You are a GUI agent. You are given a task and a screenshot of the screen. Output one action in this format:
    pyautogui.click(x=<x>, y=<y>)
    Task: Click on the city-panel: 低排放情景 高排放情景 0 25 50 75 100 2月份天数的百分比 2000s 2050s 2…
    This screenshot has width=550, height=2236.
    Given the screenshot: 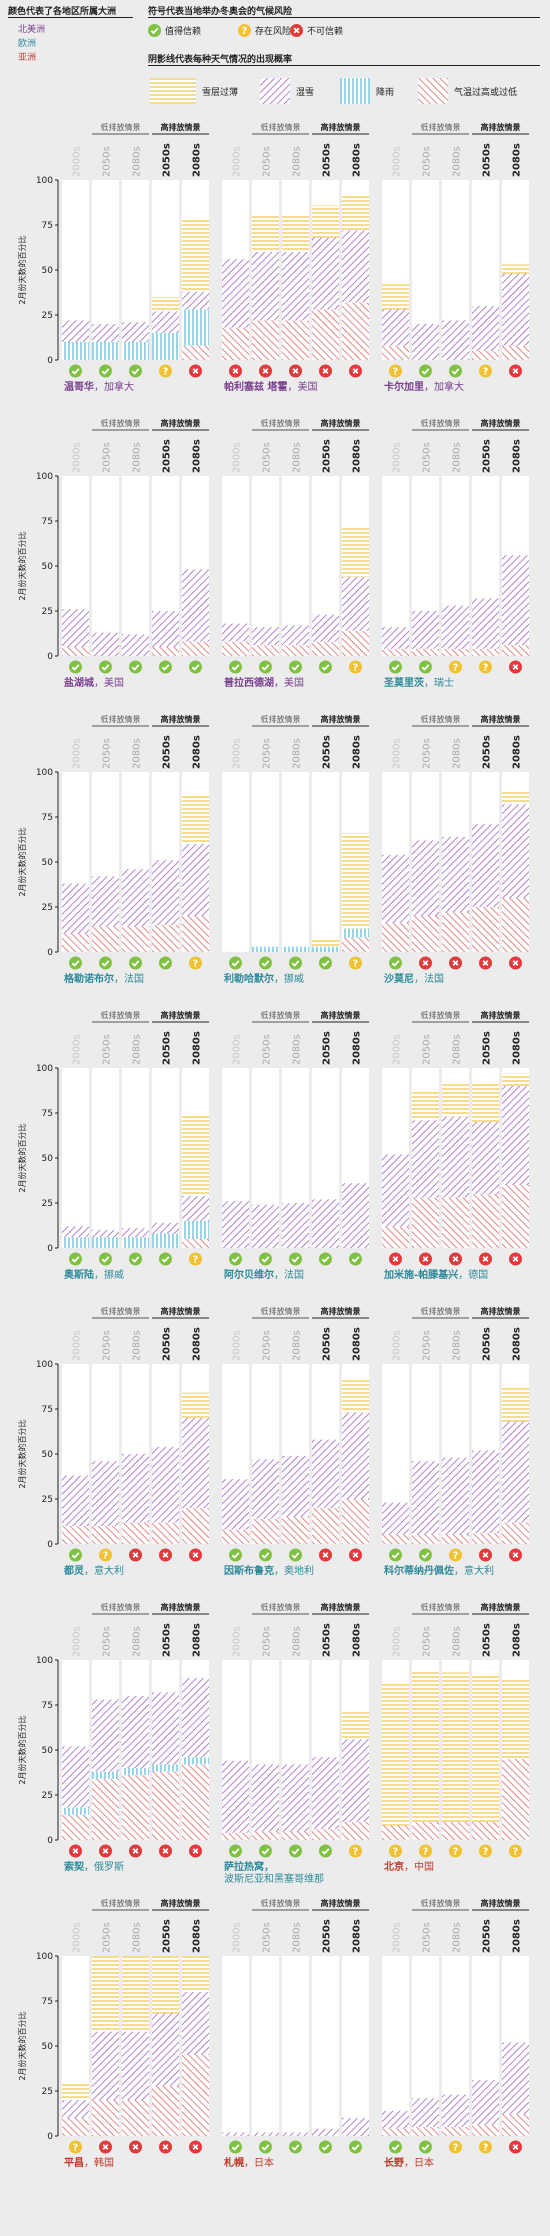 What is the action you would take?
    pyautogui.click(x=113, y=849)
    